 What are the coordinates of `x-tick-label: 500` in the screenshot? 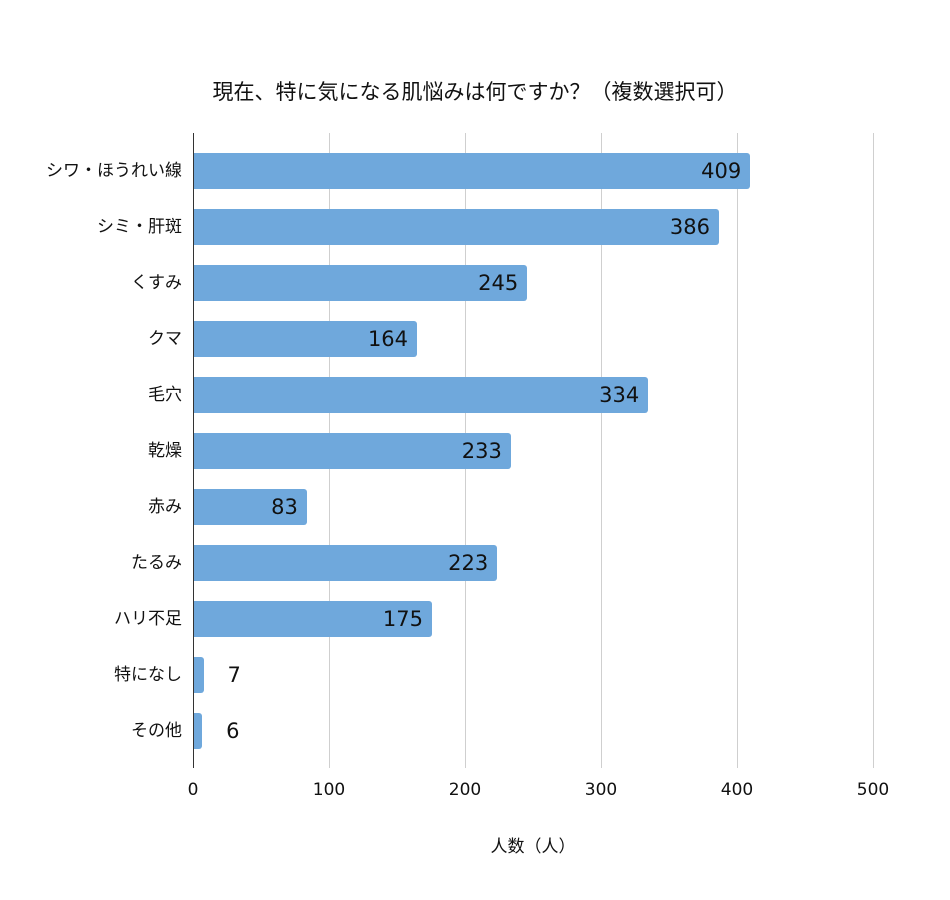 It's located at (873, 790).